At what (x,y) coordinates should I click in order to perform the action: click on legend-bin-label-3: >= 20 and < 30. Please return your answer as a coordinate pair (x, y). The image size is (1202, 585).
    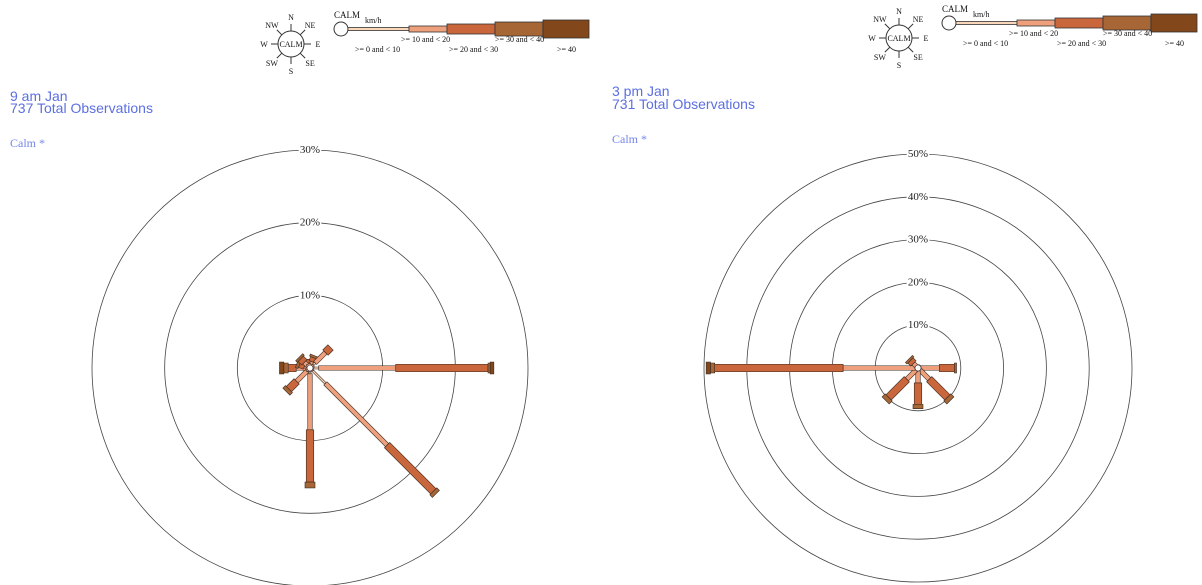
    Looking at the image, I should click on (1081, 43).